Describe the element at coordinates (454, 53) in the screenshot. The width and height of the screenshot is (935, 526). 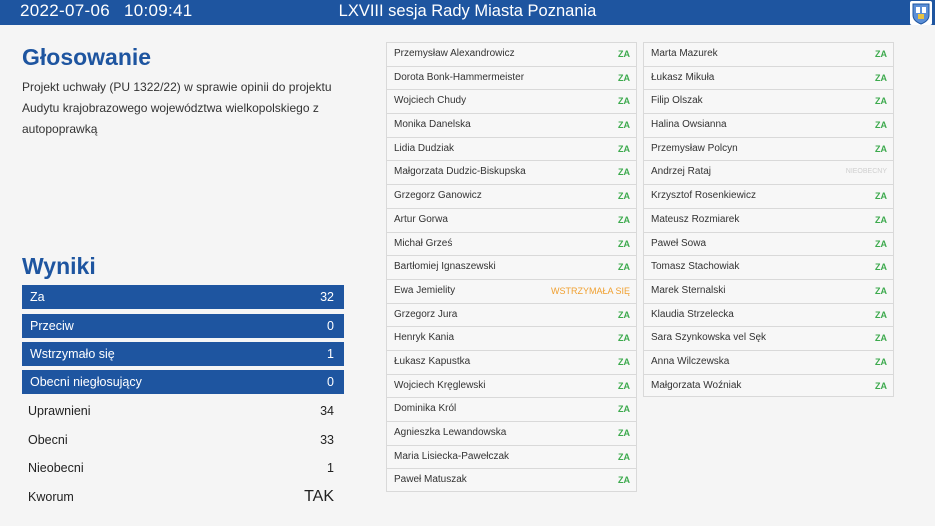
I see `councillor-name: Przemysław Alexandrowicz` at that location.